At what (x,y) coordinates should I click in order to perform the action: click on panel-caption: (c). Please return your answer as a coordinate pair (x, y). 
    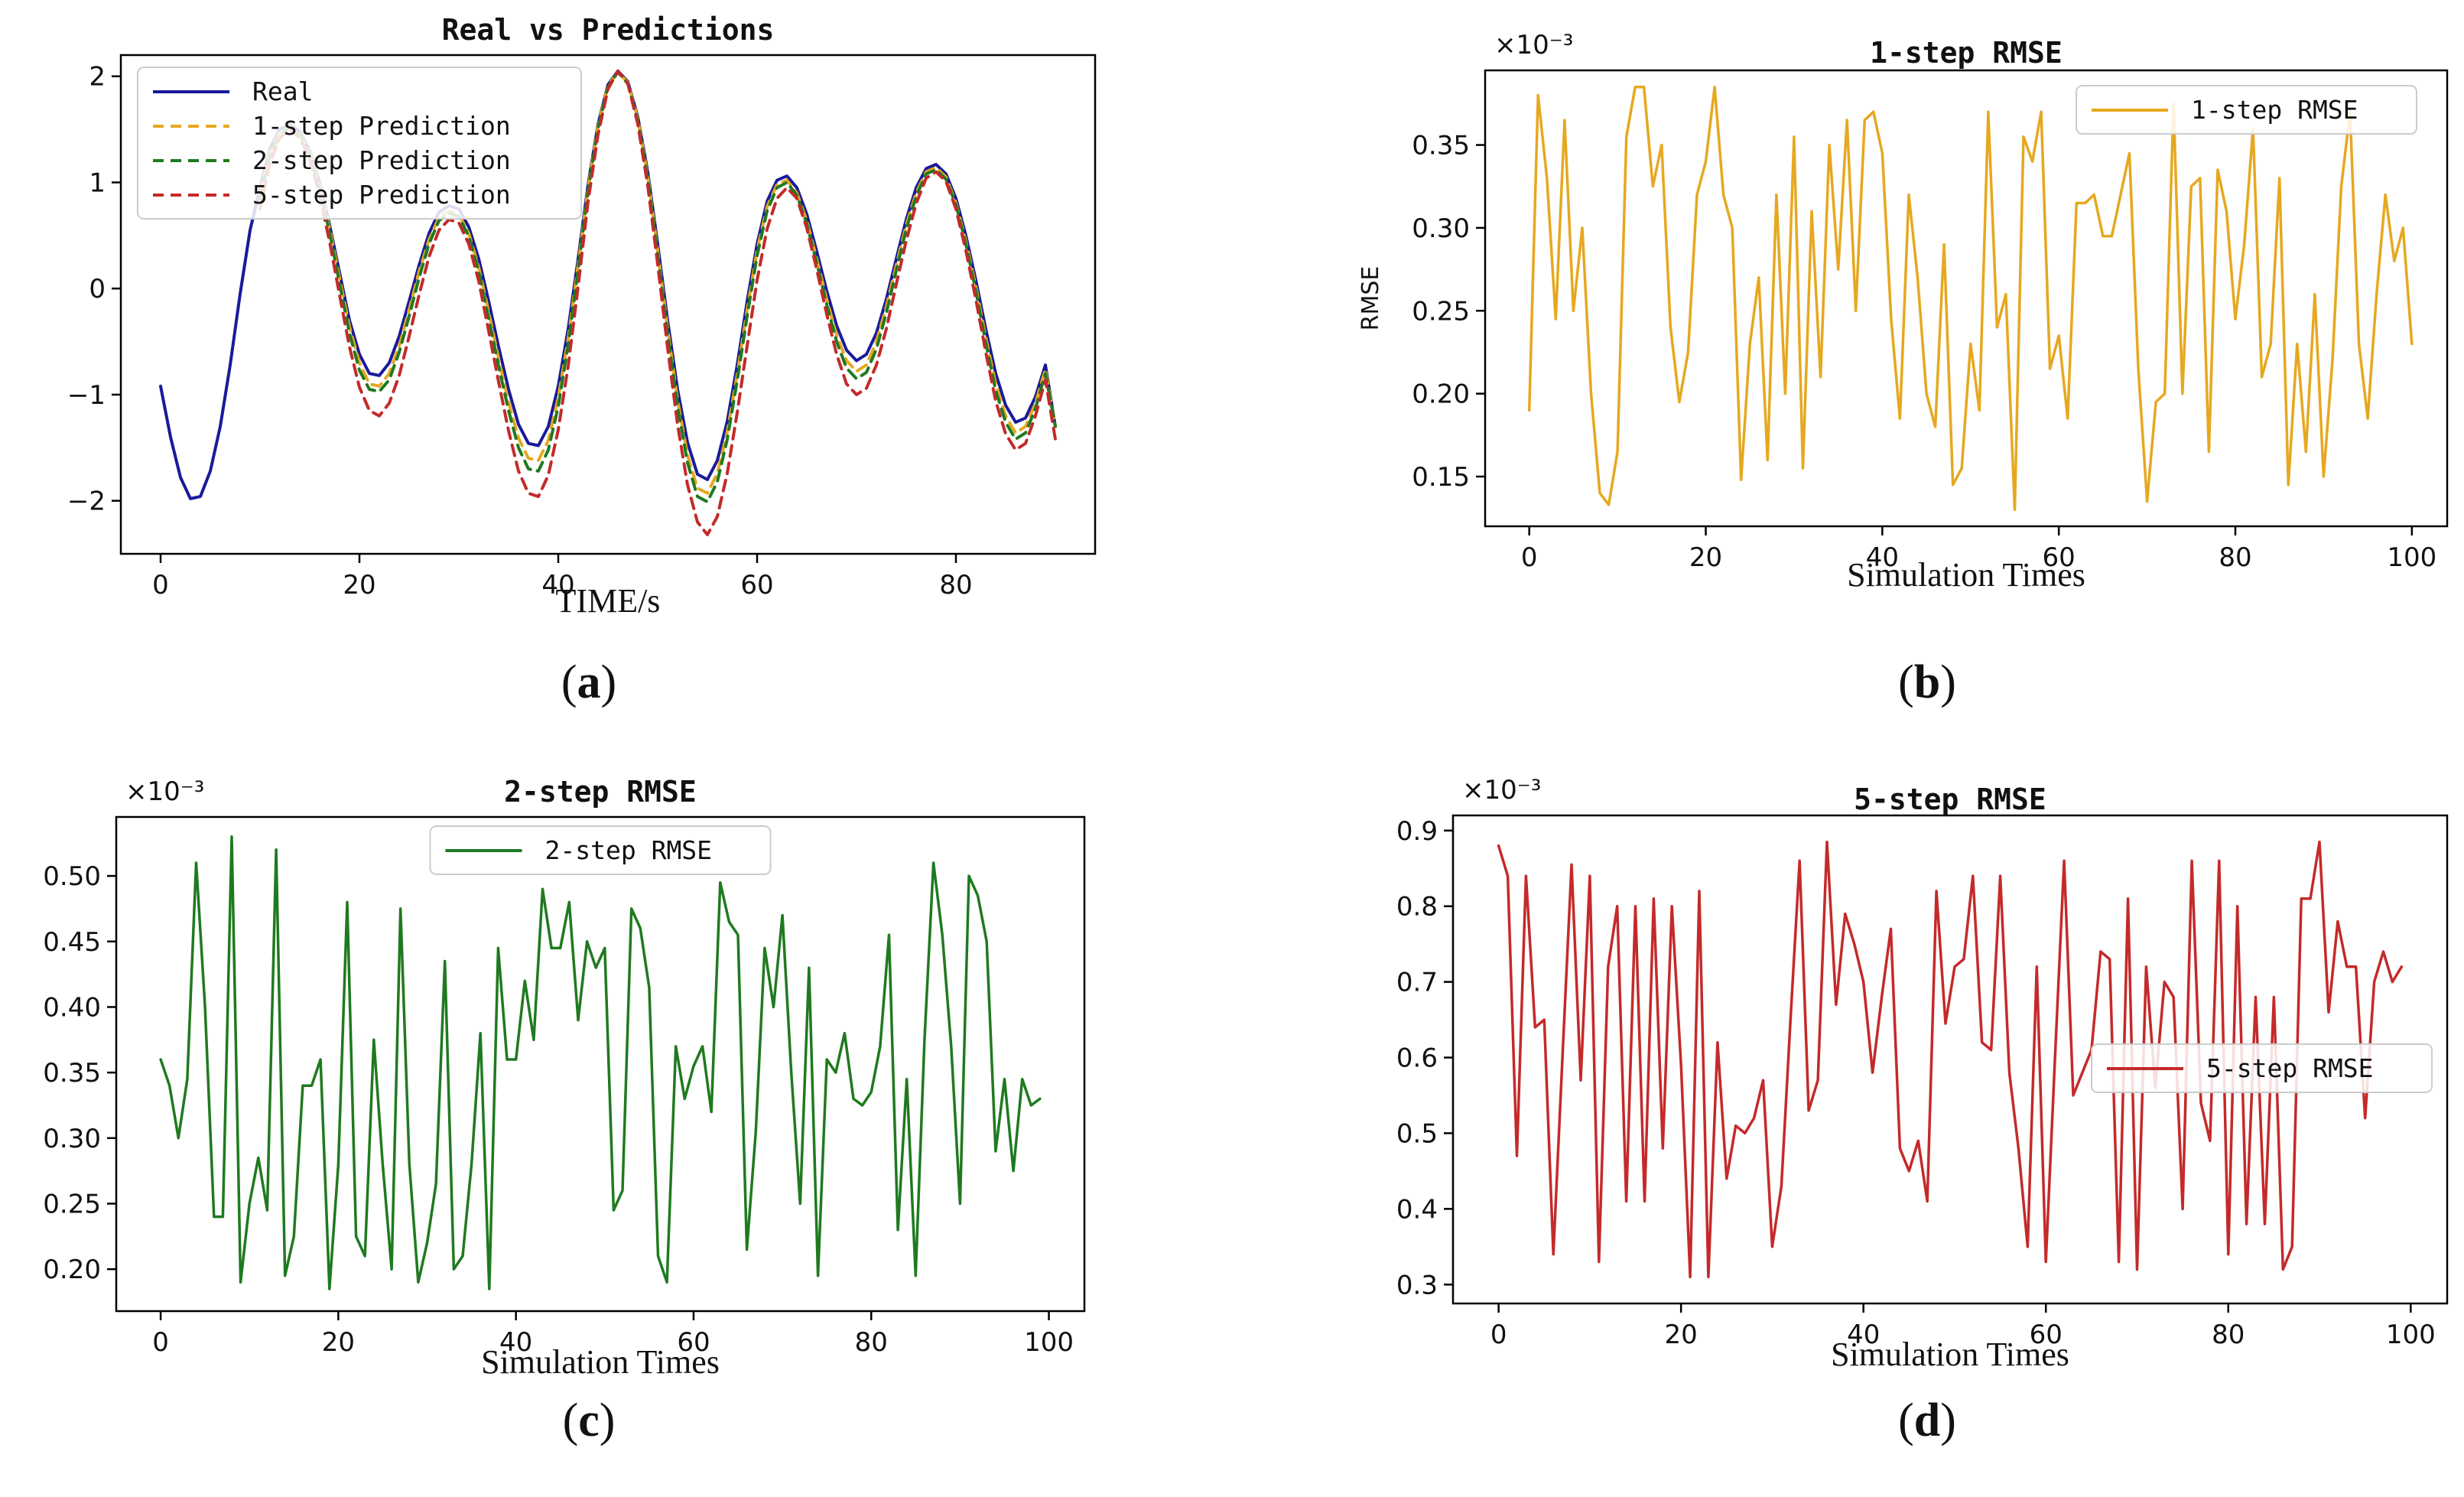
    Looking at the image, I should click on (589, 1420).